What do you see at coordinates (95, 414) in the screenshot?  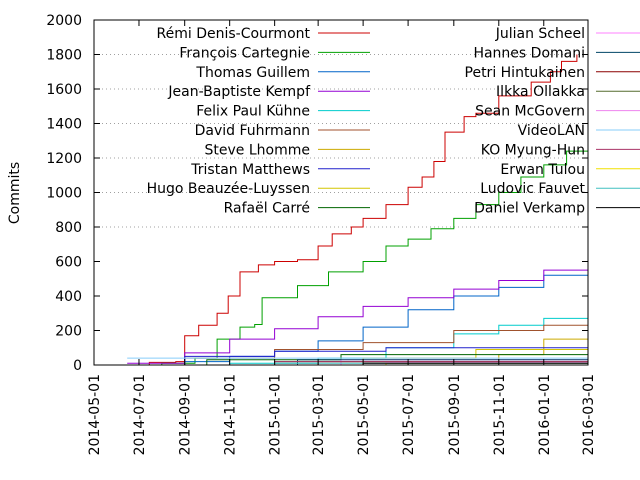 I see `x-tick-label: 2014-05-01` at bounding box center [95, 414].